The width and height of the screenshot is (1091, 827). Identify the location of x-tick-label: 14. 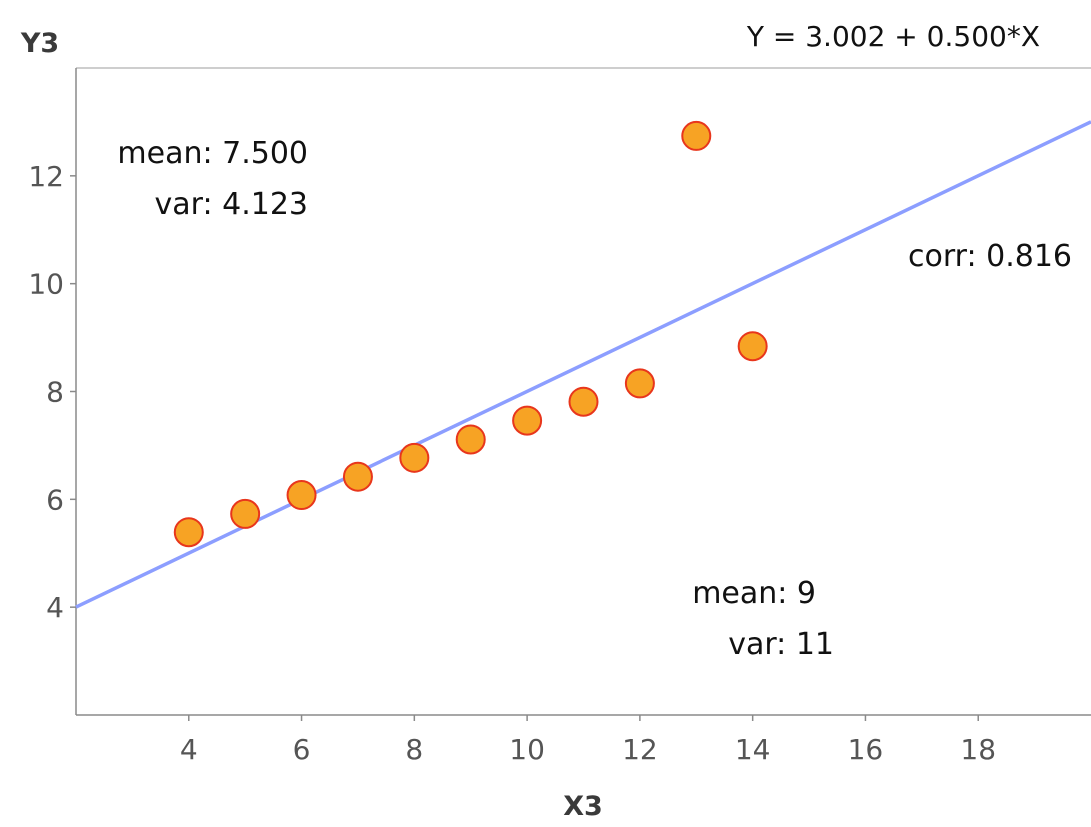
(753, 749).